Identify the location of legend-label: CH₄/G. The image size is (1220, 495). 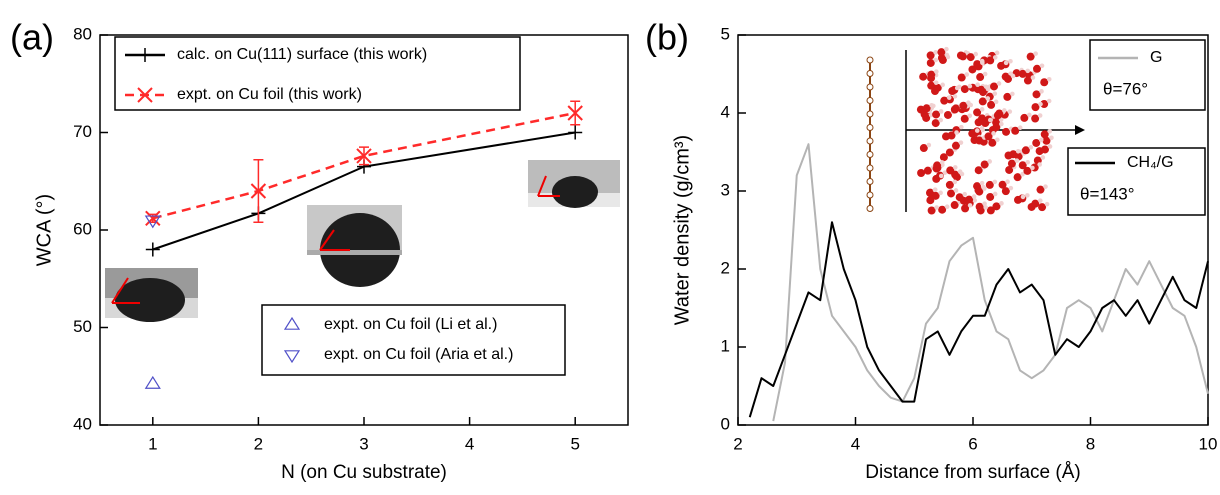
(1150, 162).